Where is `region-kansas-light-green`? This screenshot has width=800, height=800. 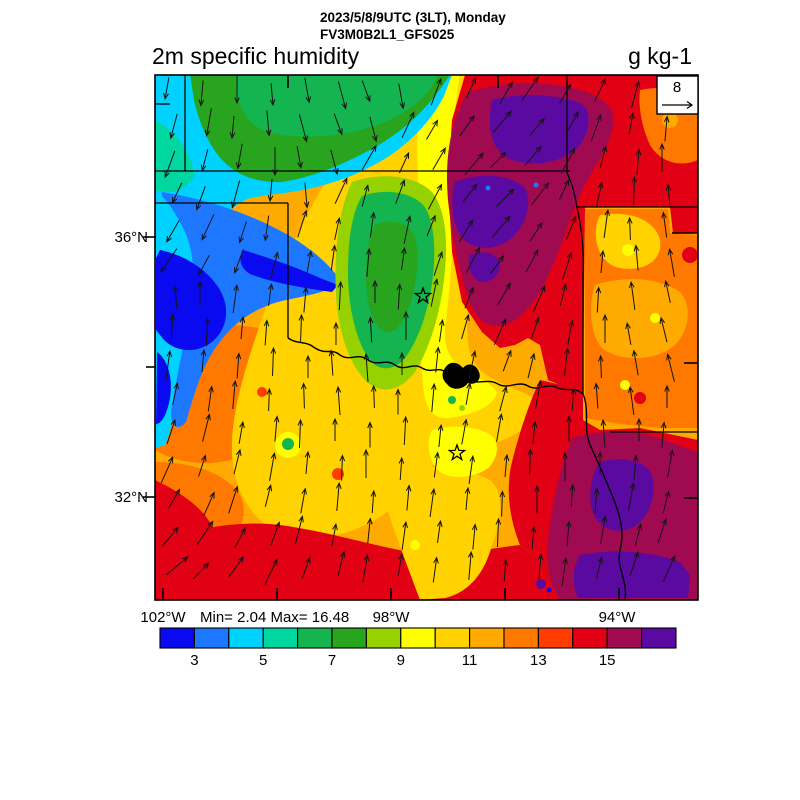
region-kansas-light-green is located at coordinates (336, 106).